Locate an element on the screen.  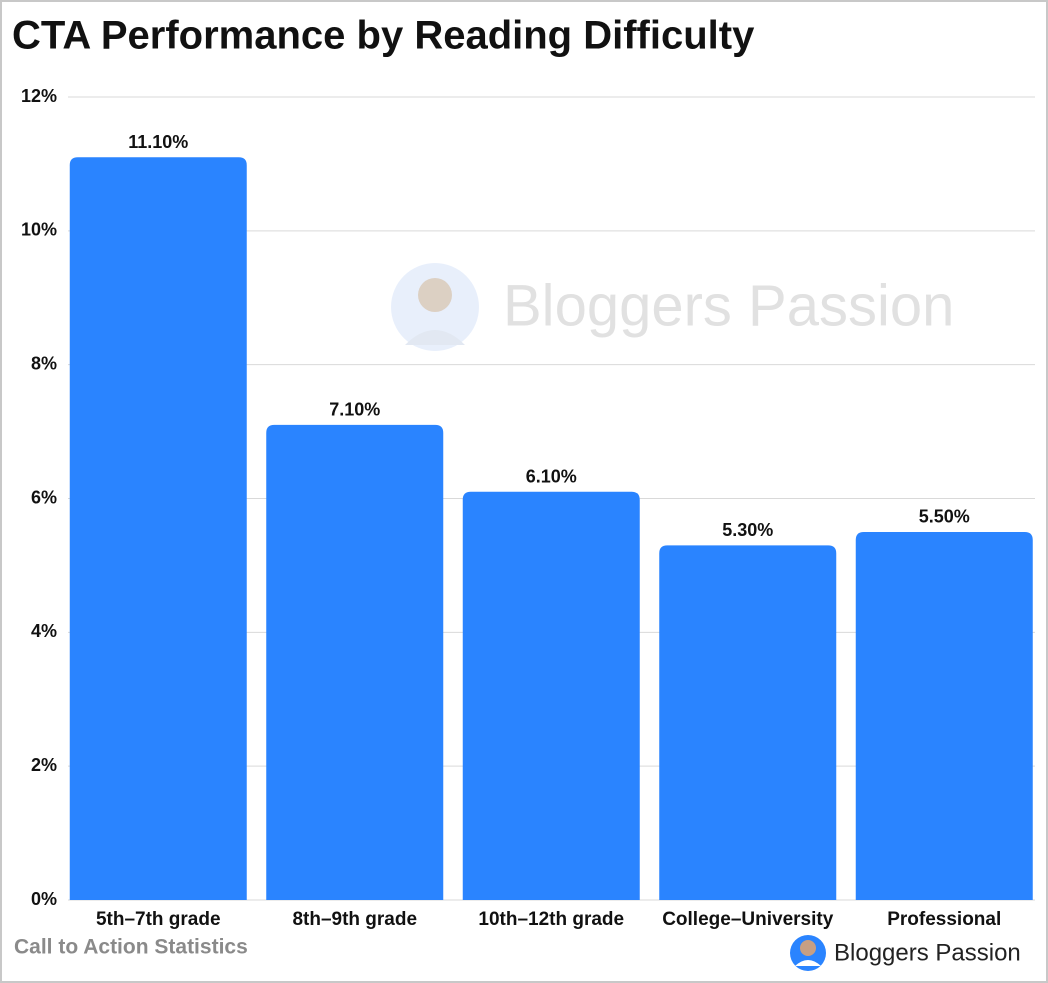
watermark-face is located at coordinates (435, 295).